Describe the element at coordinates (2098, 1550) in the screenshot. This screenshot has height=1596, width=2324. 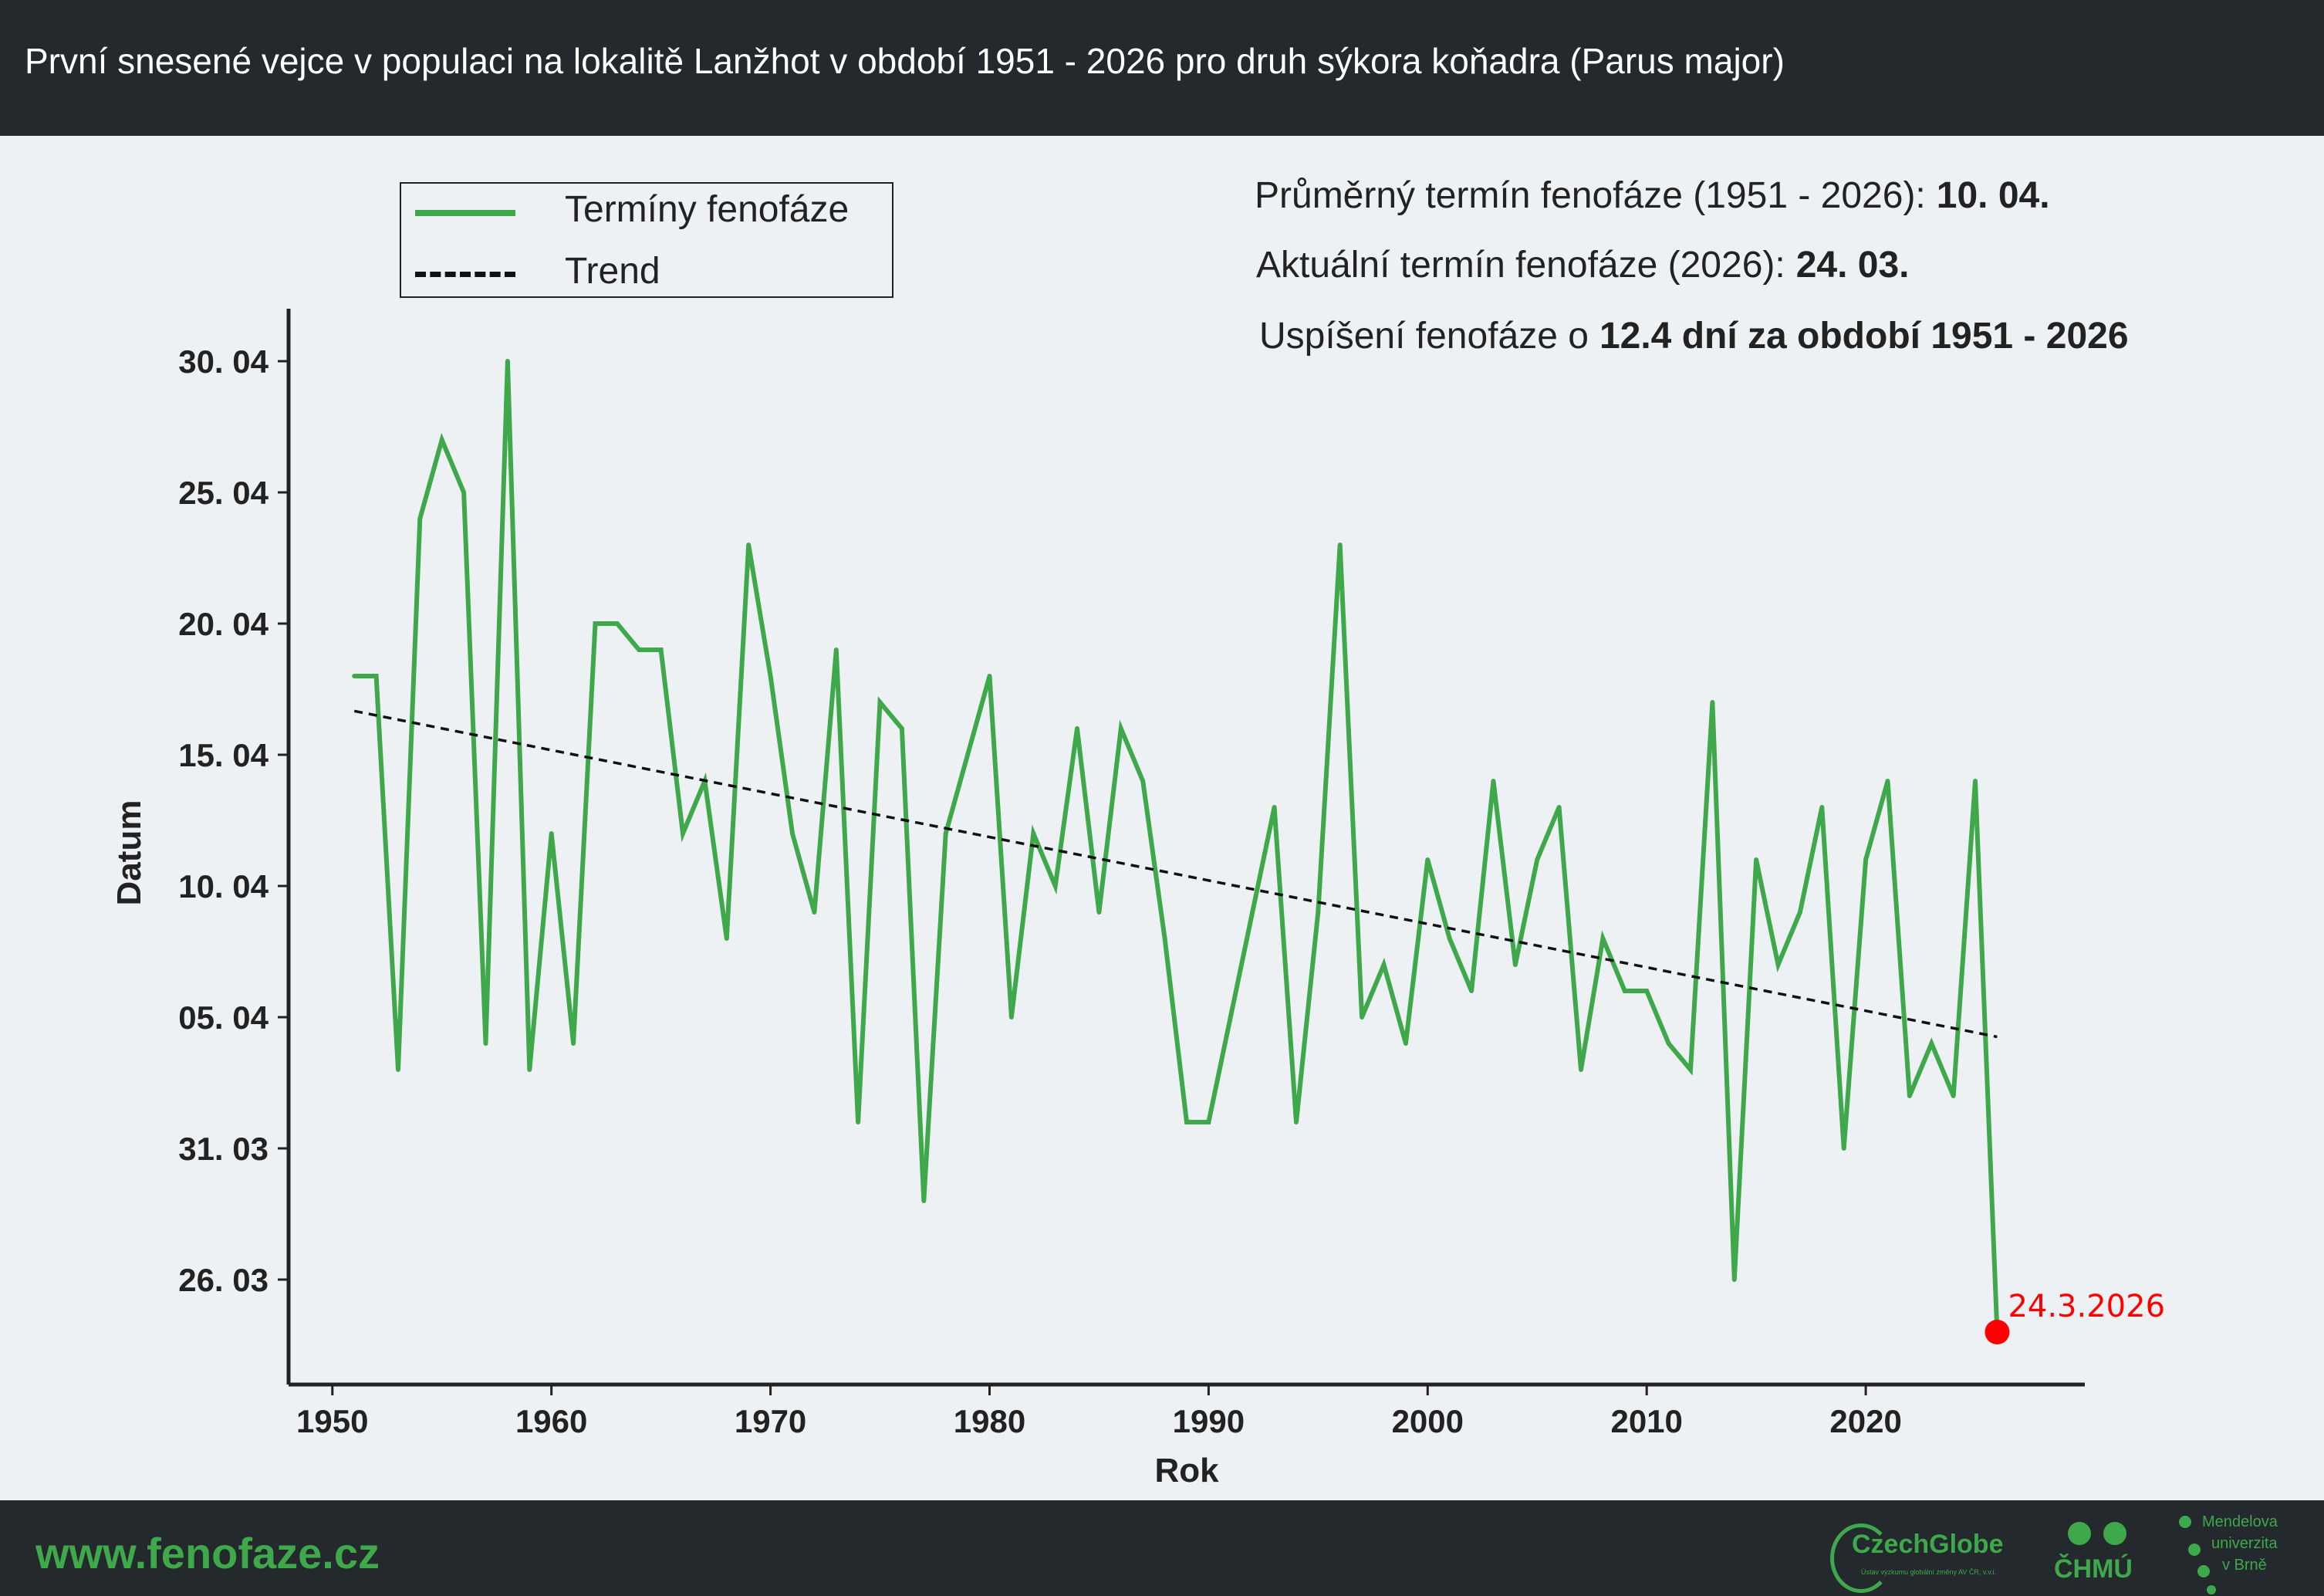
I see `chmu-logo: ČHMÚ` at that location.